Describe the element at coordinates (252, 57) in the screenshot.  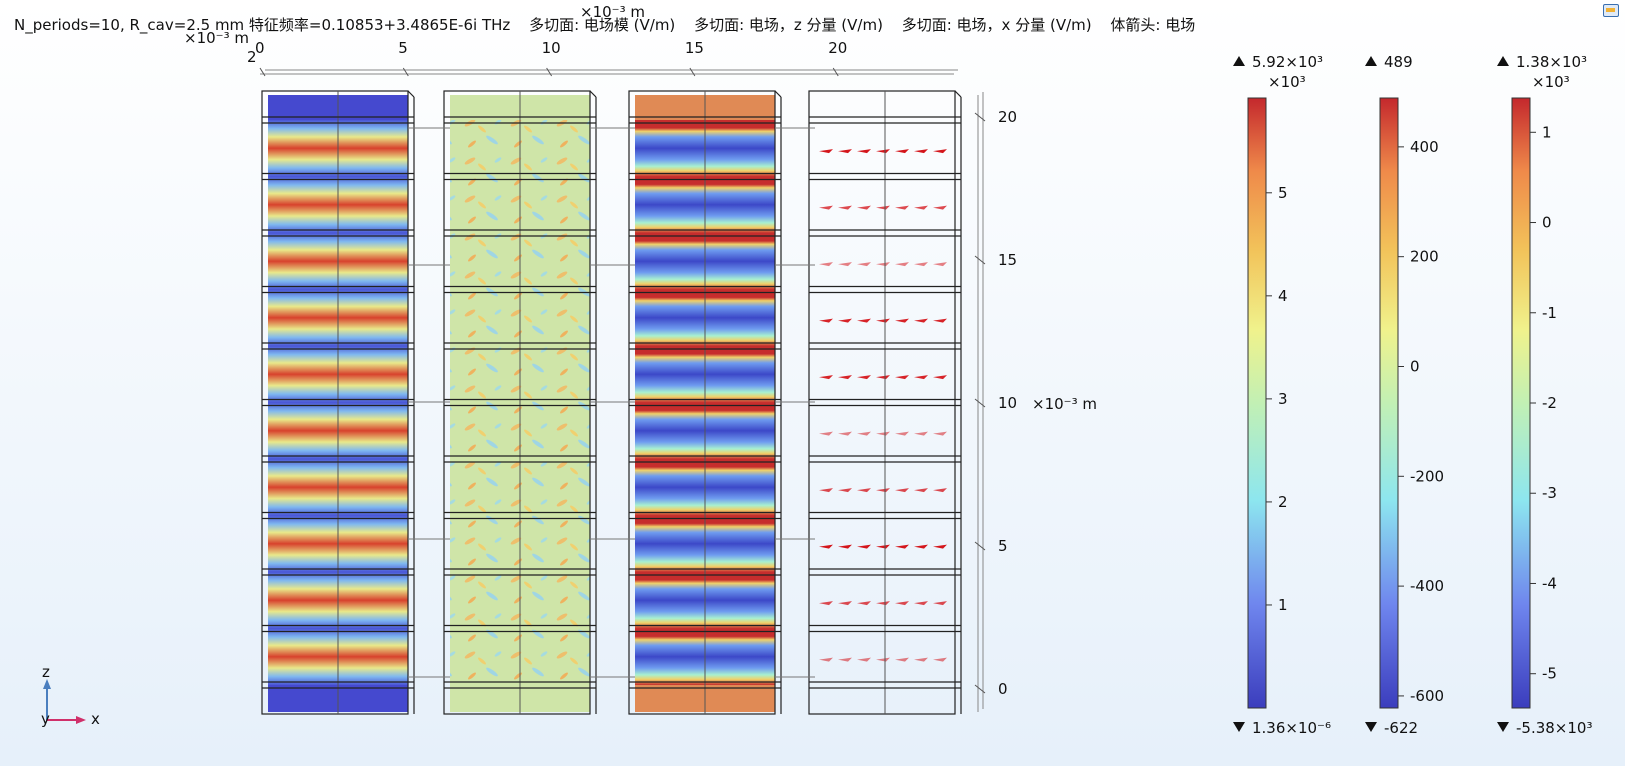
I see `x-axis-left-tick: 2` at that location.